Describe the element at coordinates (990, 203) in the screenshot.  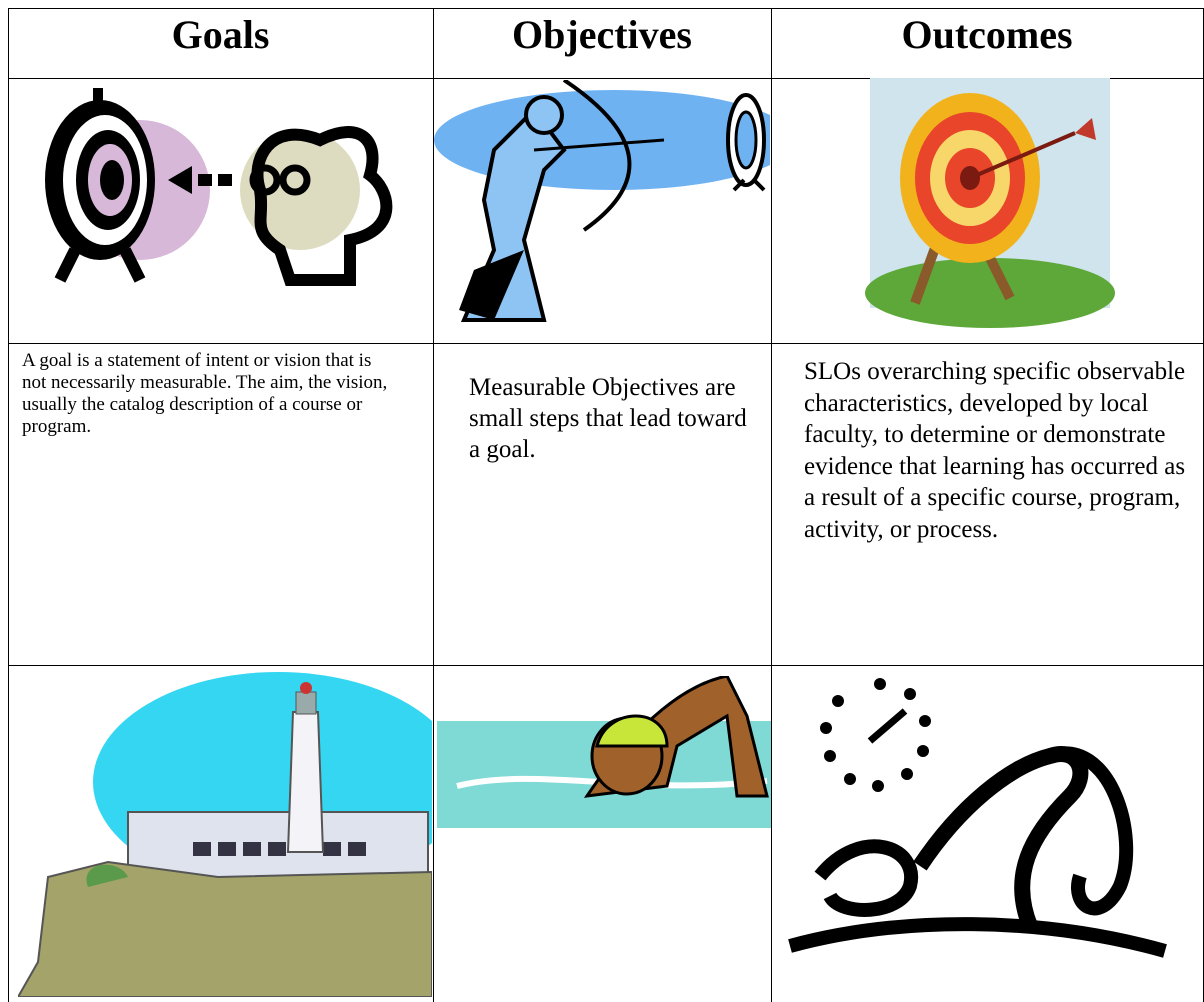
I see `target-arrow-illustration` at that location.